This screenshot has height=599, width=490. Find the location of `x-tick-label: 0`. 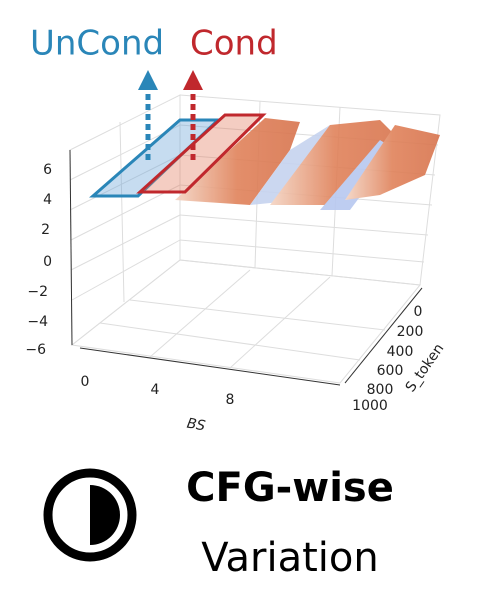

x-tick-label: 0 is located at coordinates (85, 382).